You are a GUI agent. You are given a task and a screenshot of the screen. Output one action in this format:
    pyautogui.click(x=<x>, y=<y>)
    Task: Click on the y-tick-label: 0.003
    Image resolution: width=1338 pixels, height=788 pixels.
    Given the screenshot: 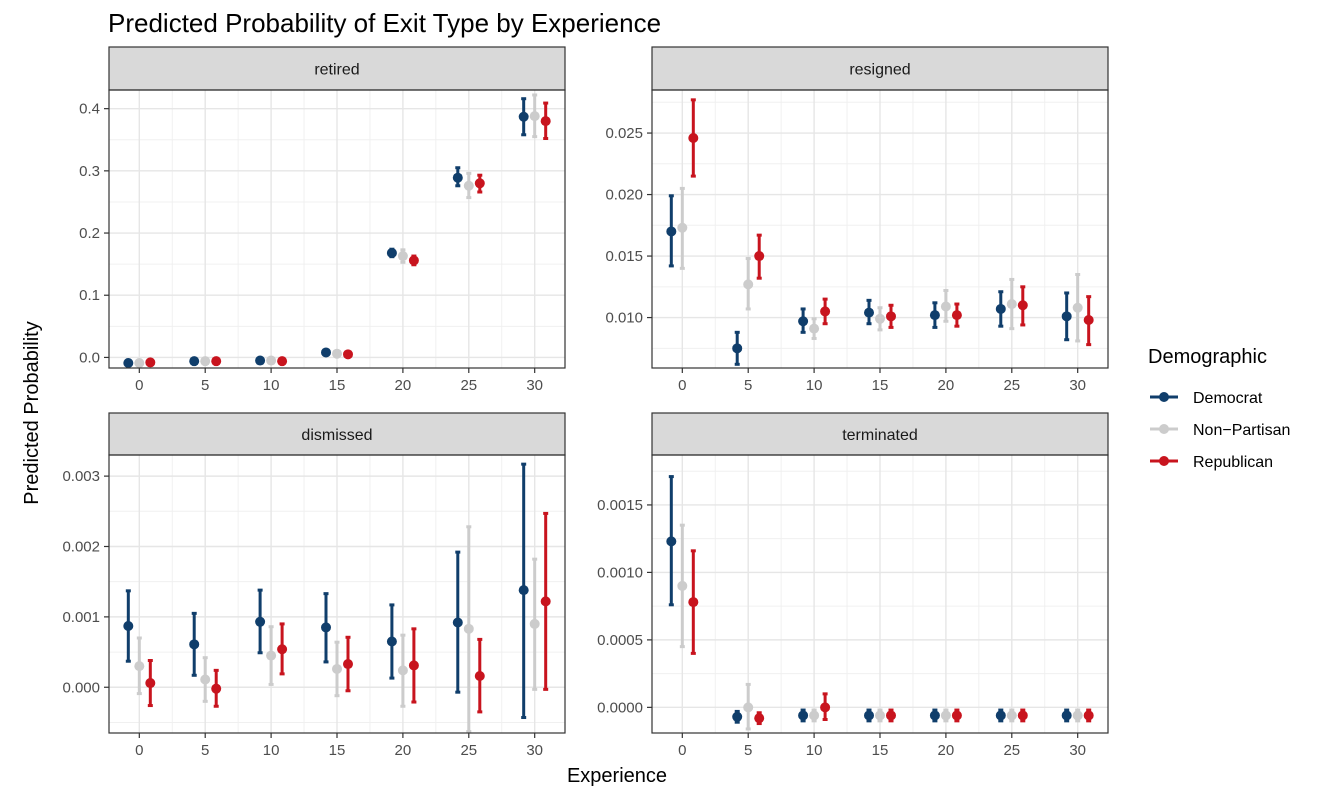 What is the action you would take?
    pyautogui.click(x=81, y=476)
    